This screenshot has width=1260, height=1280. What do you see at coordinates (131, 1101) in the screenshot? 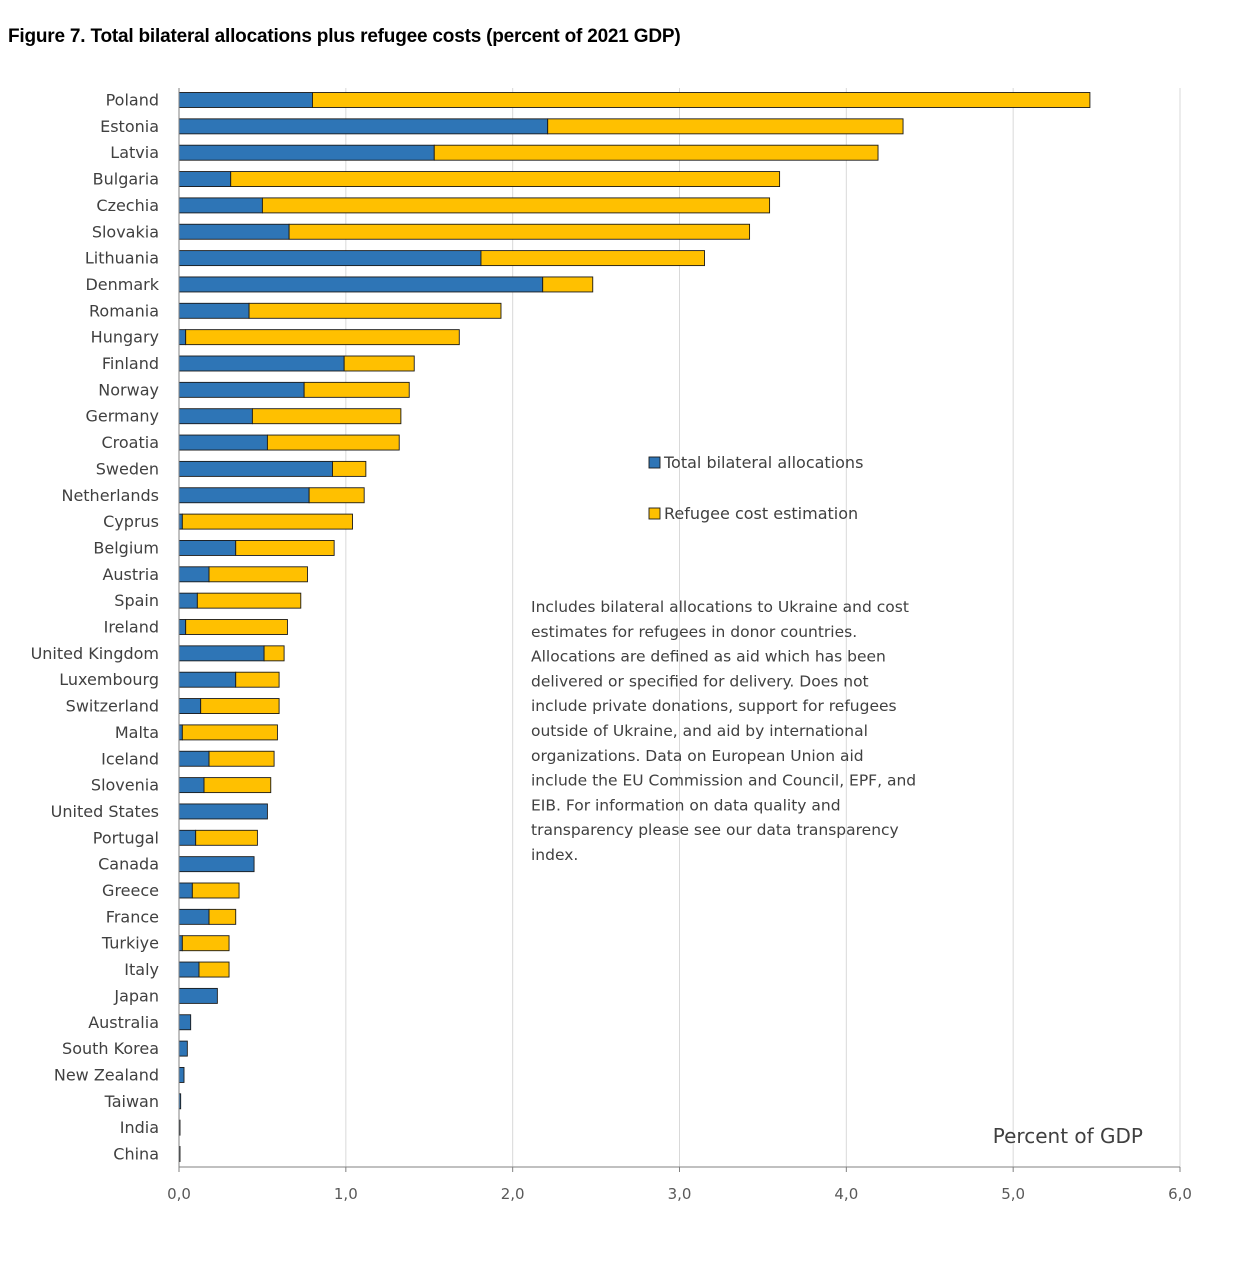
I see `category-label: Taiwan` at bounding box center [131, 1101].